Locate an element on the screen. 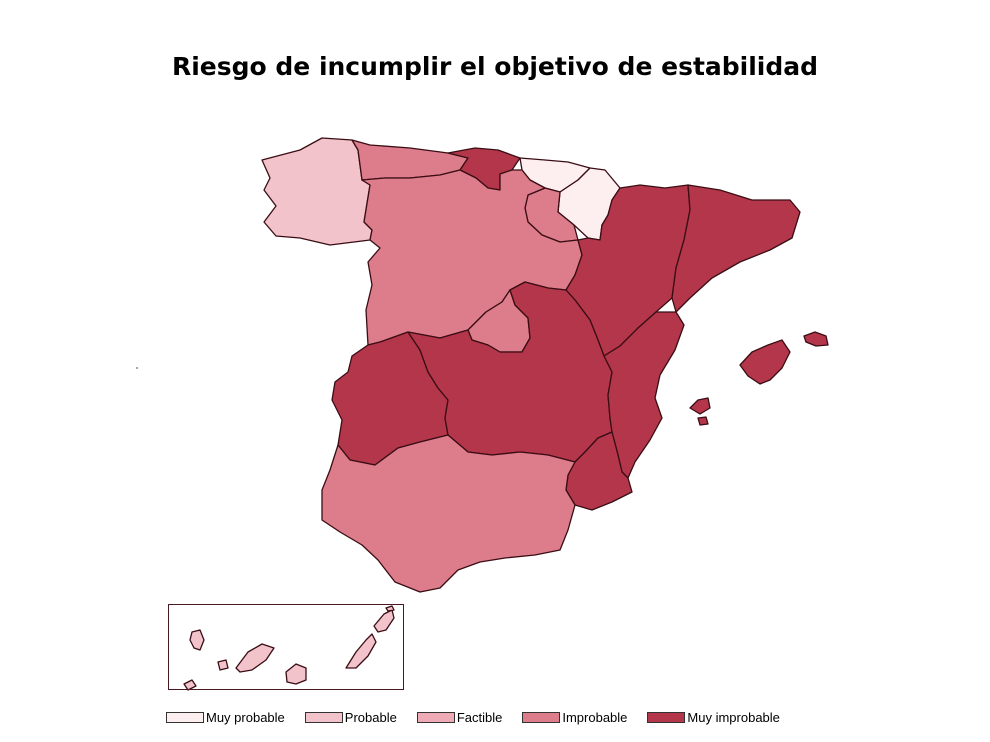 Image resolution: width=990 pixels, height=742 pixels. region-valenciana is located at coordinates (644, 395).